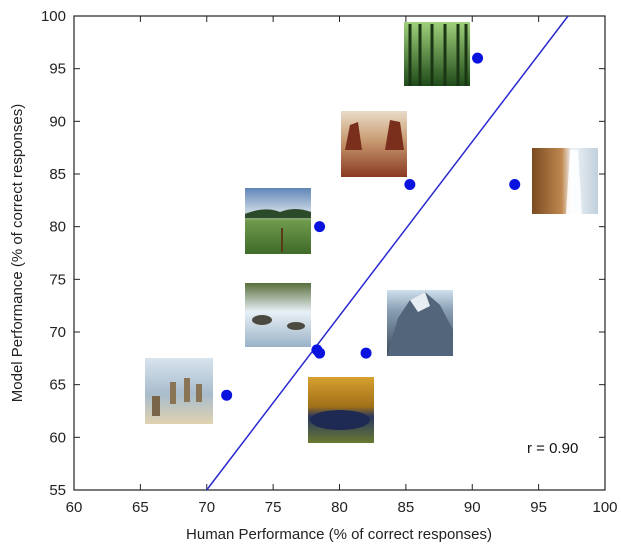  I want to click on x-tick-label: 60, so click(74, 507).